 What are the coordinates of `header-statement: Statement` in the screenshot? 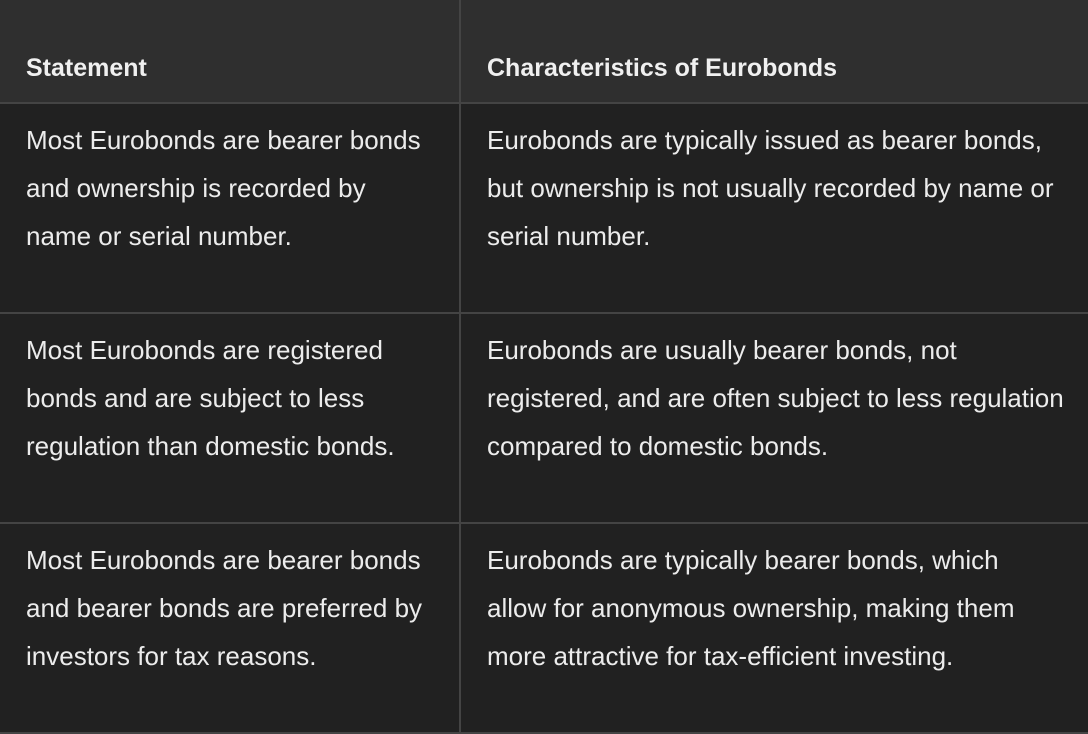 It's located at (230, 52).